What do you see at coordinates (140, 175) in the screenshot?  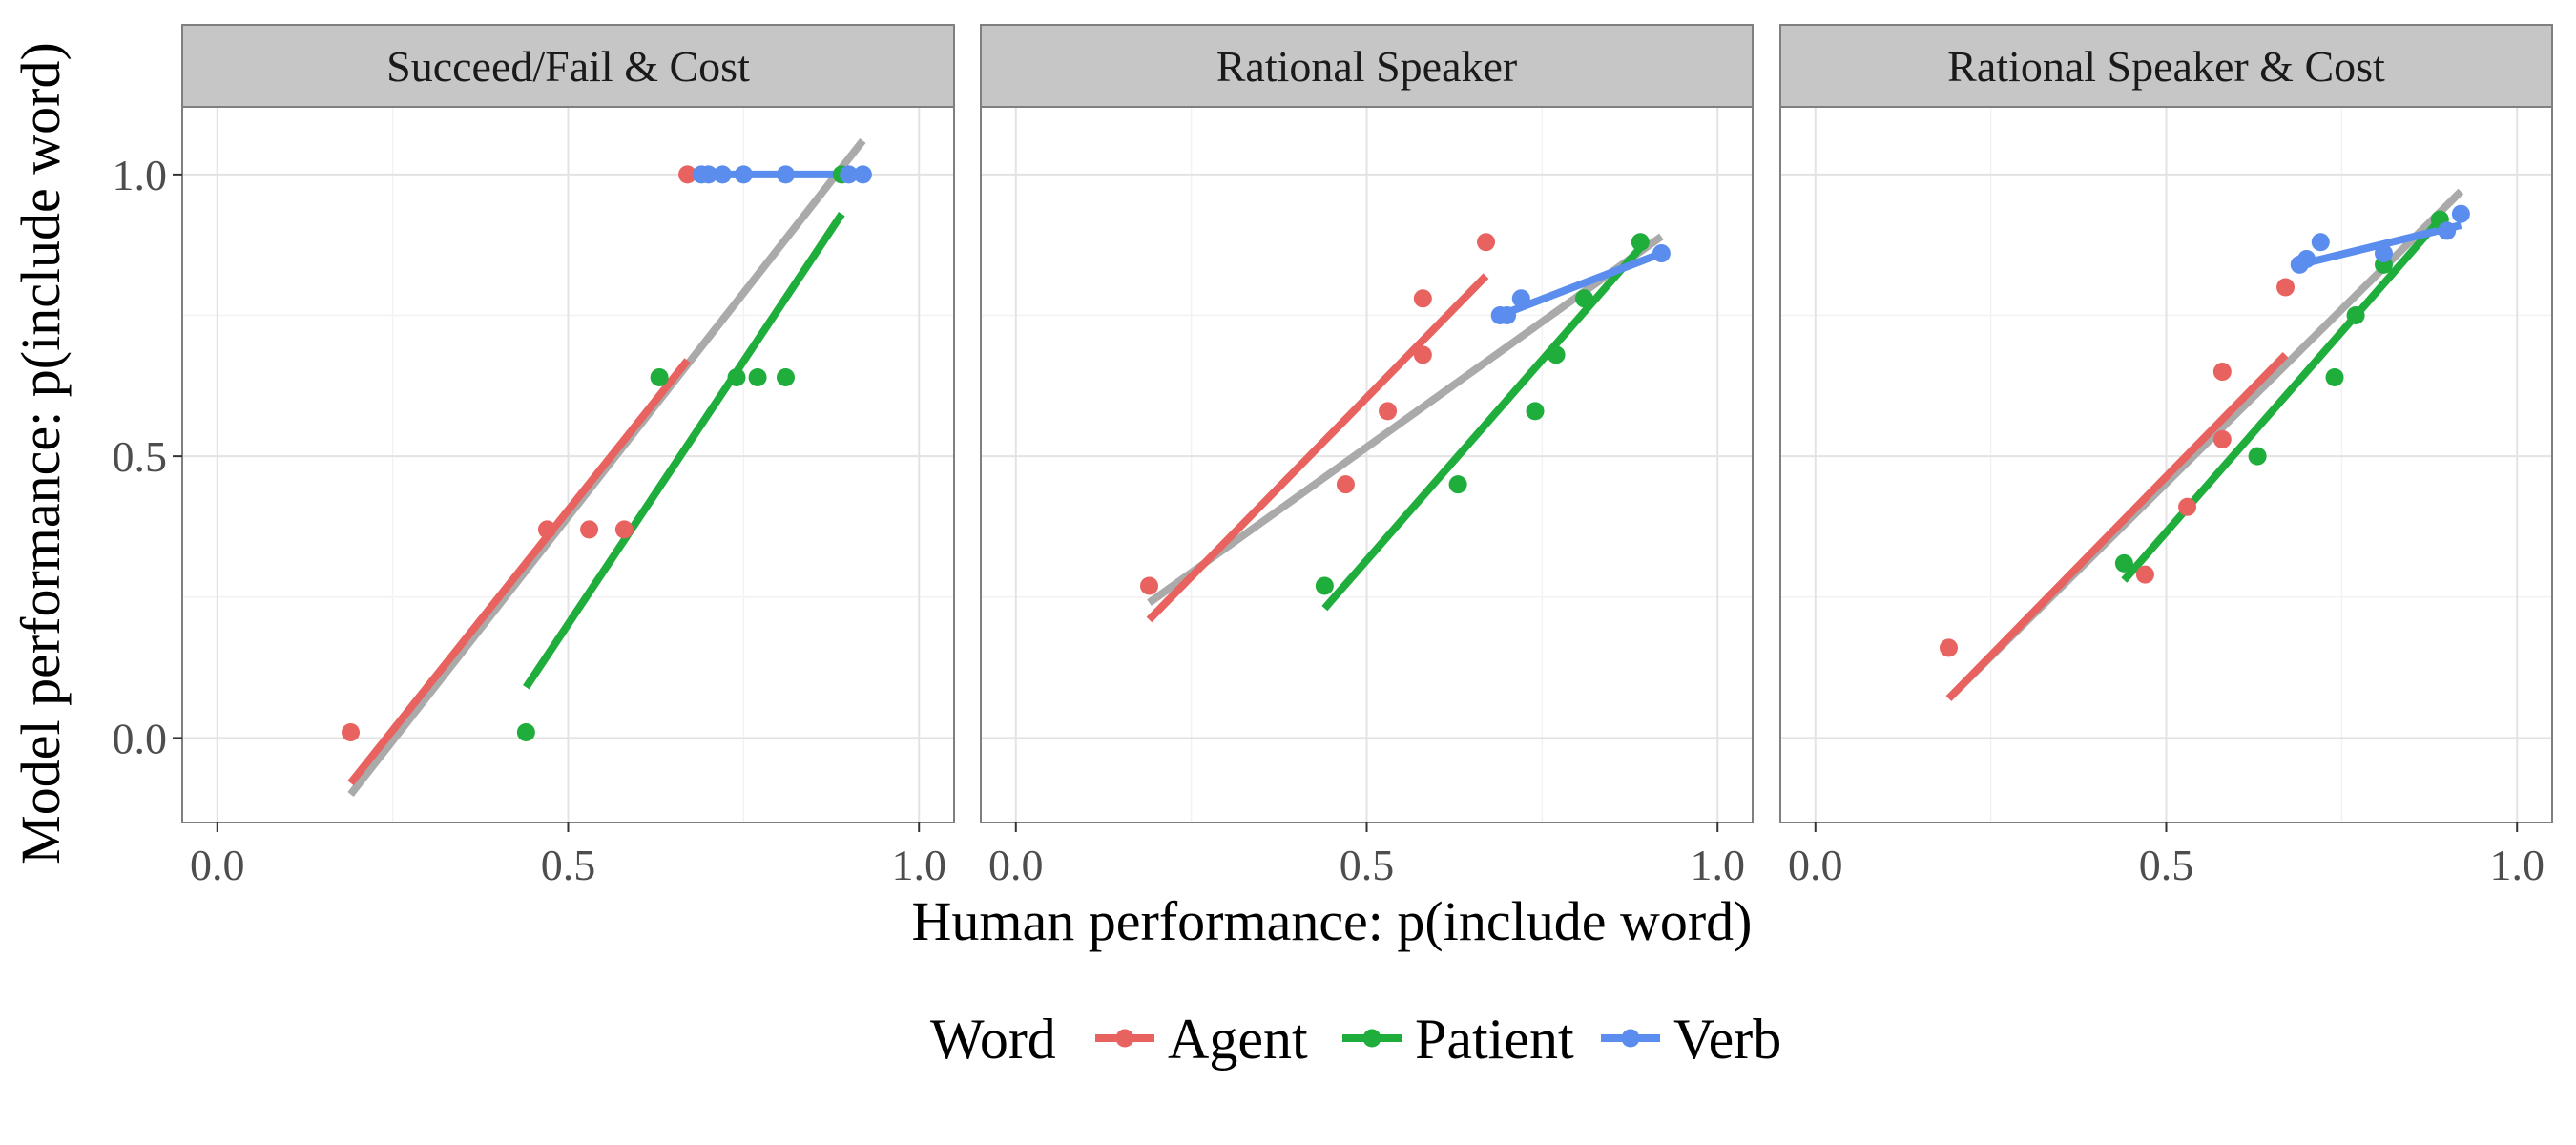 I see `y-tick-label: 1.0` at bounding box center [140, 175].